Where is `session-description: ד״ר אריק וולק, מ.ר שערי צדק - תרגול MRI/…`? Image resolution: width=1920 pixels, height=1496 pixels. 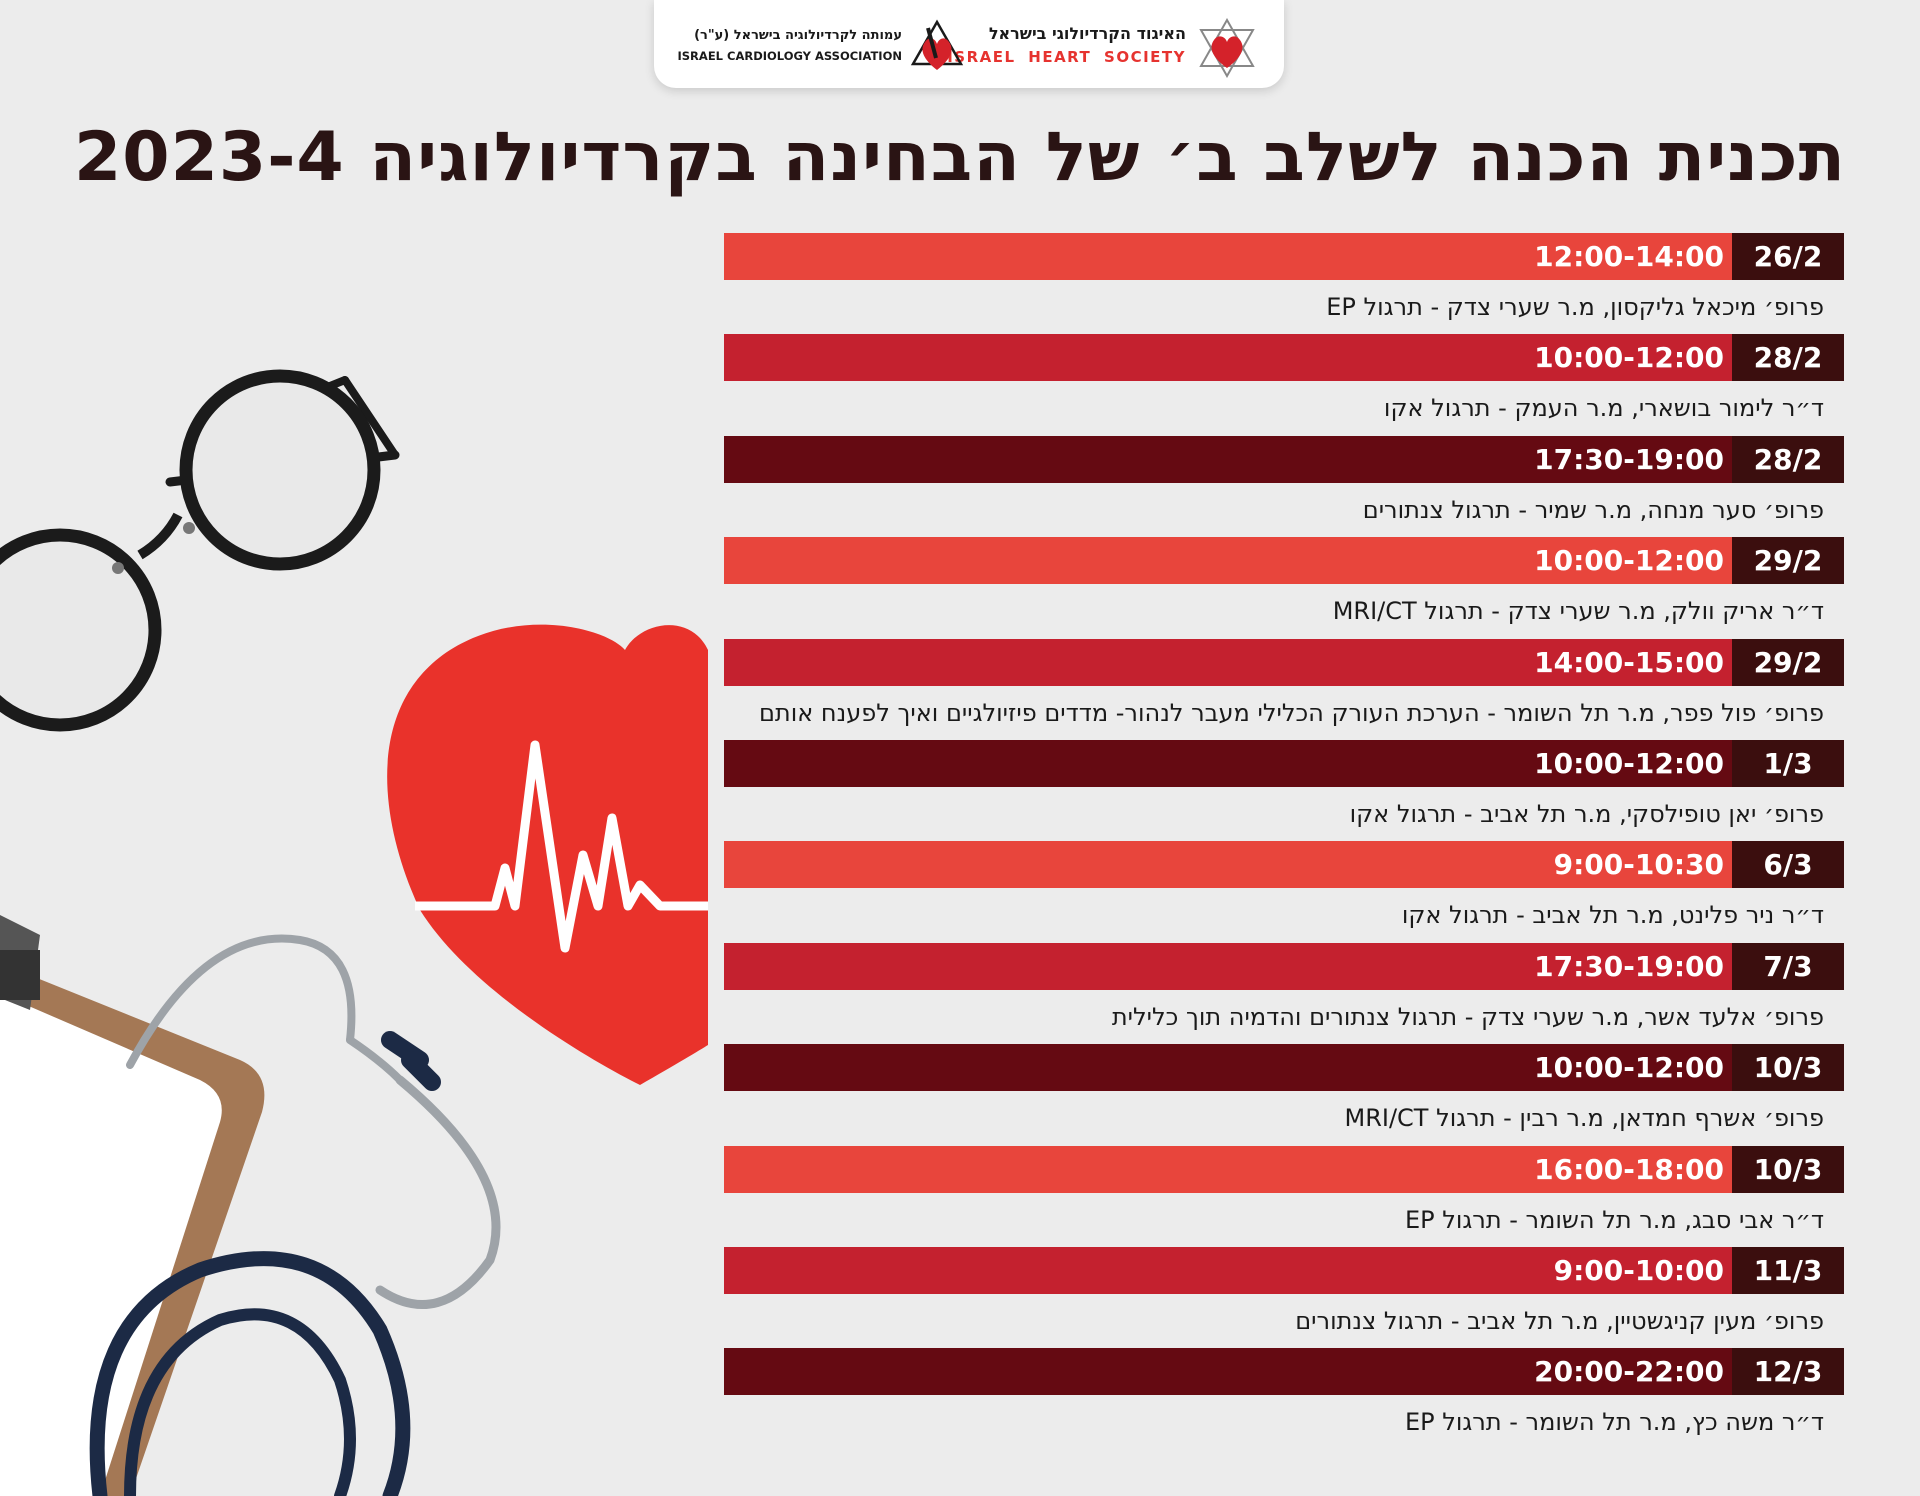 session-description: ד״ר אריק וולק, מ.ר שערי צדק - תרגול MRI/… is located at coordinates (1578, 611).